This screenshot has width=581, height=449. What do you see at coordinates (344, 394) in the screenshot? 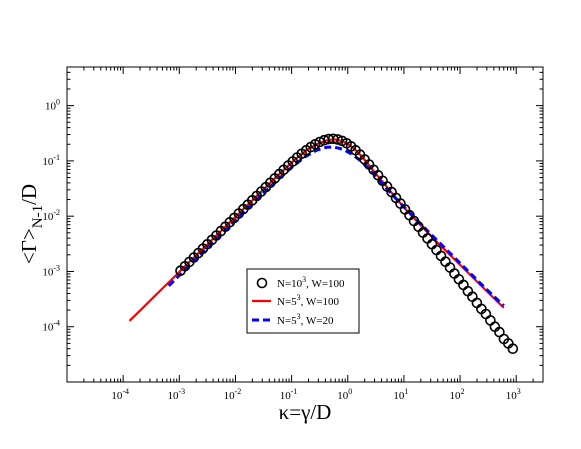
I see `x-tick-label: 10⁰` at bounding box center [344, 394].